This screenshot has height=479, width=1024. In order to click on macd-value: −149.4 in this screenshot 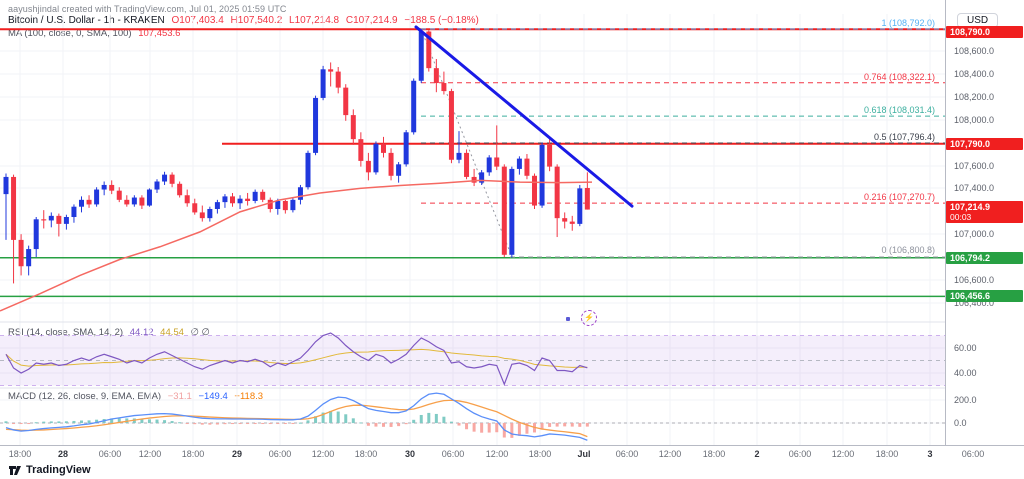, I will do `click(213, 396)`.